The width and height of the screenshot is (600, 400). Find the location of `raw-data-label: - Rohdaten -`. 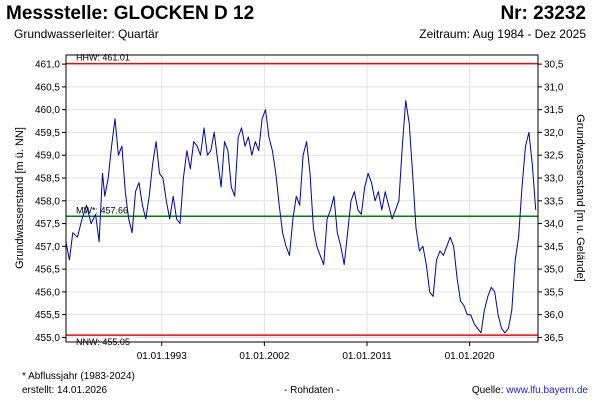

raw-data-label: - Rohdaten - is located at coordinates (312, 390).